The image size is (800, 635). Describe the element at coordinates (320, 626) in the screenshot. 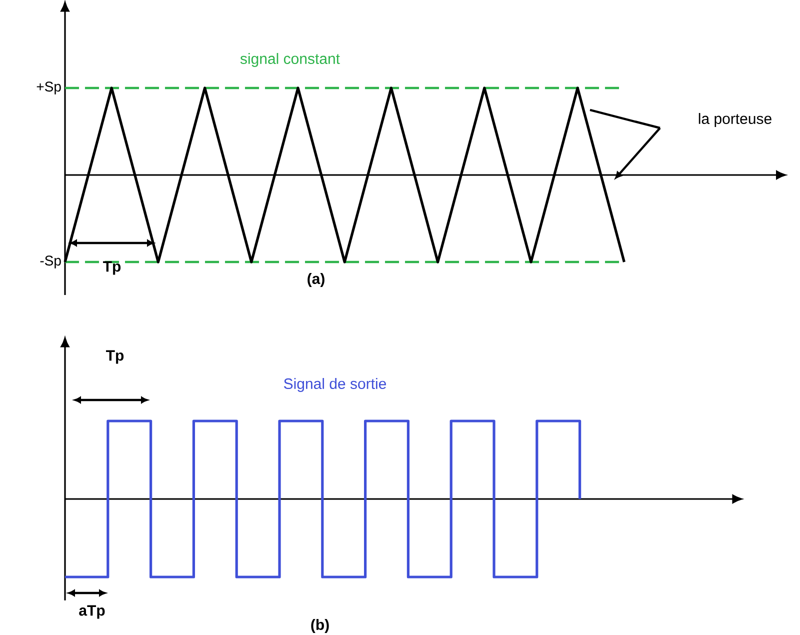

I see `text: (b)` at that location.